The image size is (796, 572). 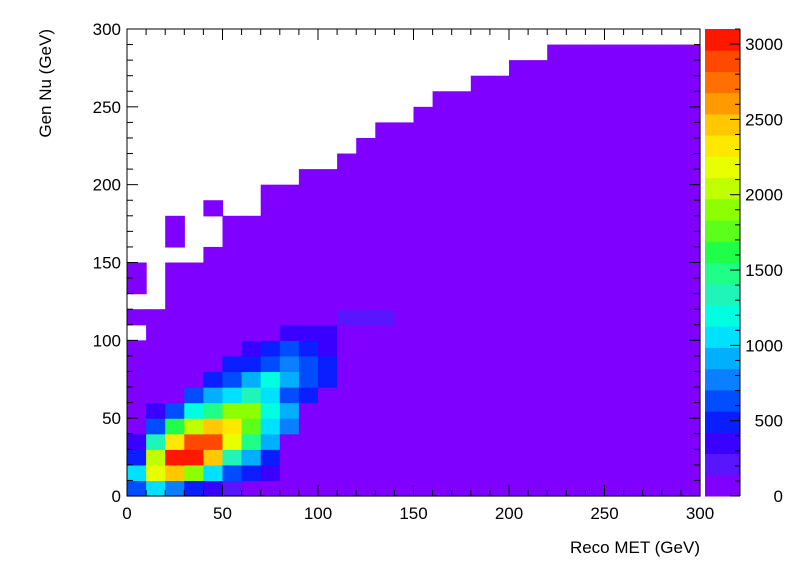 What do you see at coordinates (722, 379) in the screenshot?
I see `colorbar-segment` at bounding box center [722, 379].